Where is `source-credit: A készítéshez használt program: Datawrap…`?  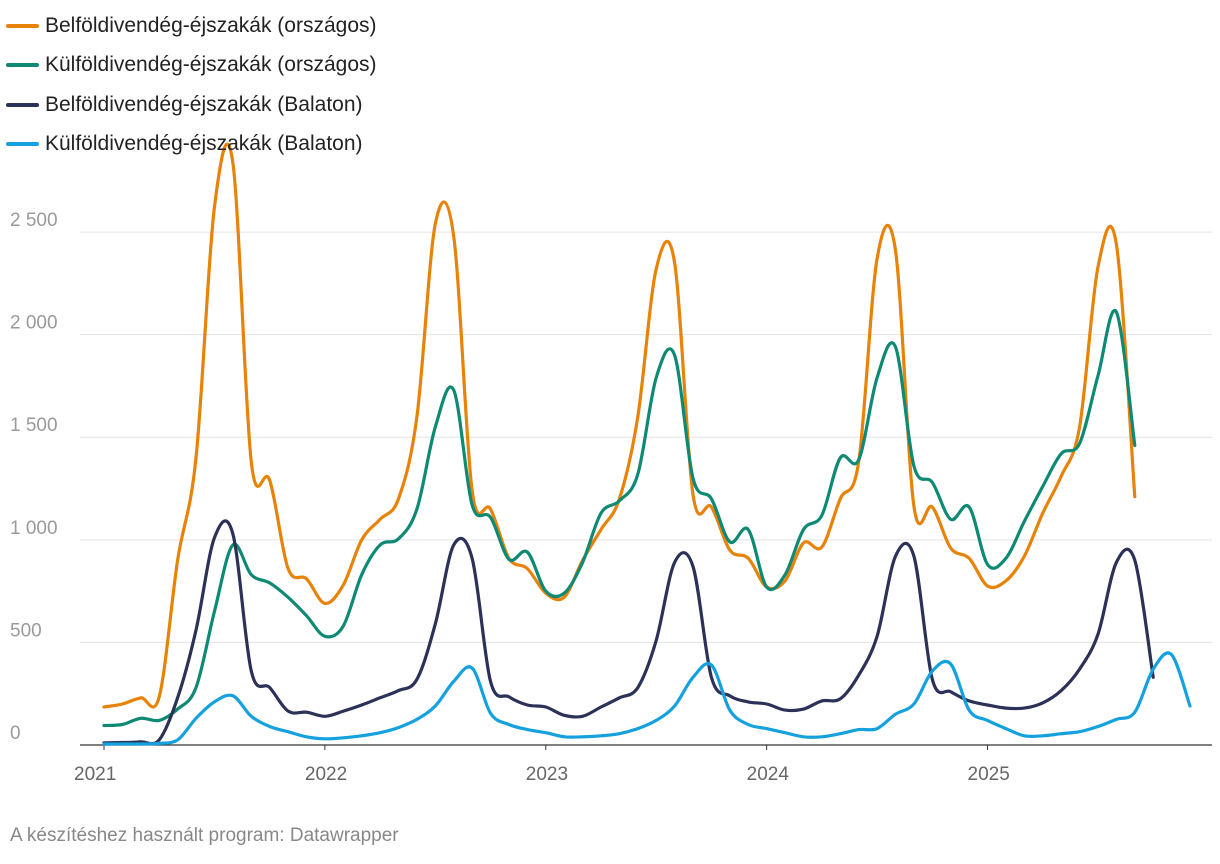
source-credit: A készítéshez használt program: Datawrap… is located at coordinates (204, 835).